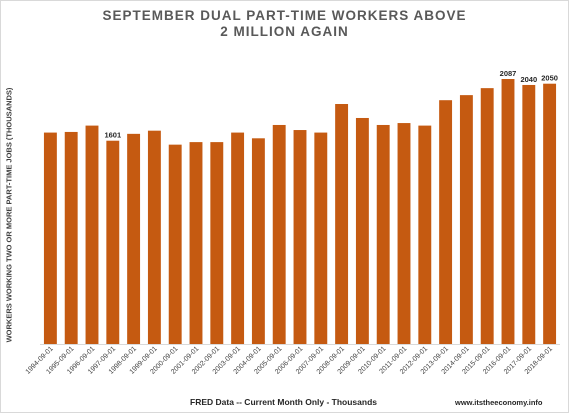 This screenshot has width=569, height=413. What do you see at coordinates (549, 78) in the screenshot?
I see `data-label-2018-09-01: 2050` at bounding box center [549, 78].